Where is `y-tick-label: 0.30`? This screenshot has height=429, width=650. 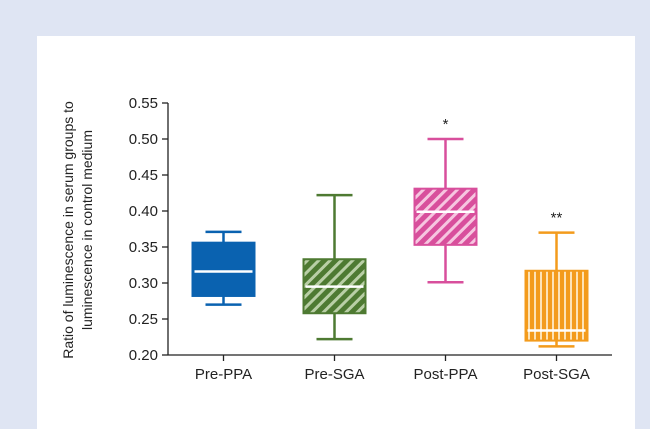 y-tick-label: 0.30 is located at coordinates (143, 283).